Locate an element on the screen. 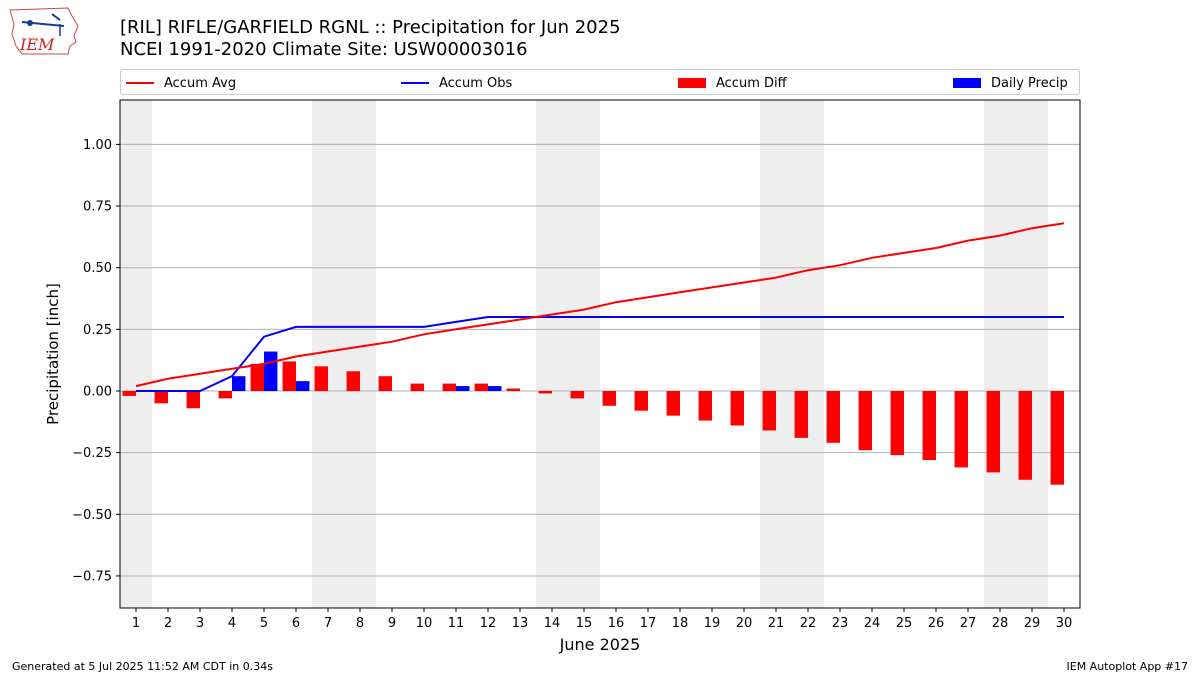 The image size is (1200, 675). x-tick-label: 17 is located at coordinates (648, 623).